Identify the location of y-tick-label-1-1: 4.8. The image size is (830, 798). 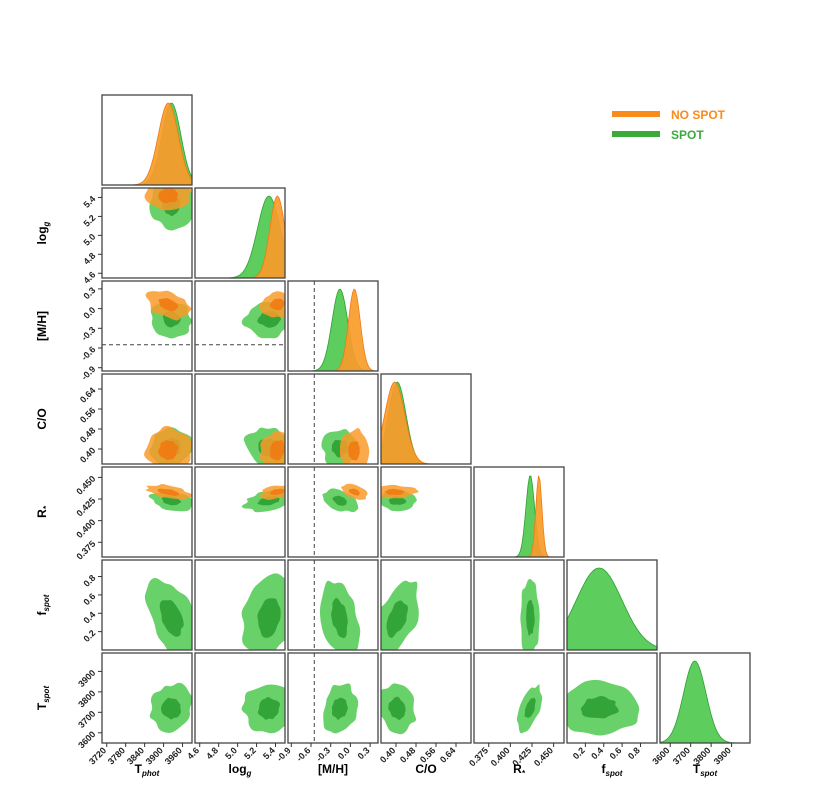
(89, 259).